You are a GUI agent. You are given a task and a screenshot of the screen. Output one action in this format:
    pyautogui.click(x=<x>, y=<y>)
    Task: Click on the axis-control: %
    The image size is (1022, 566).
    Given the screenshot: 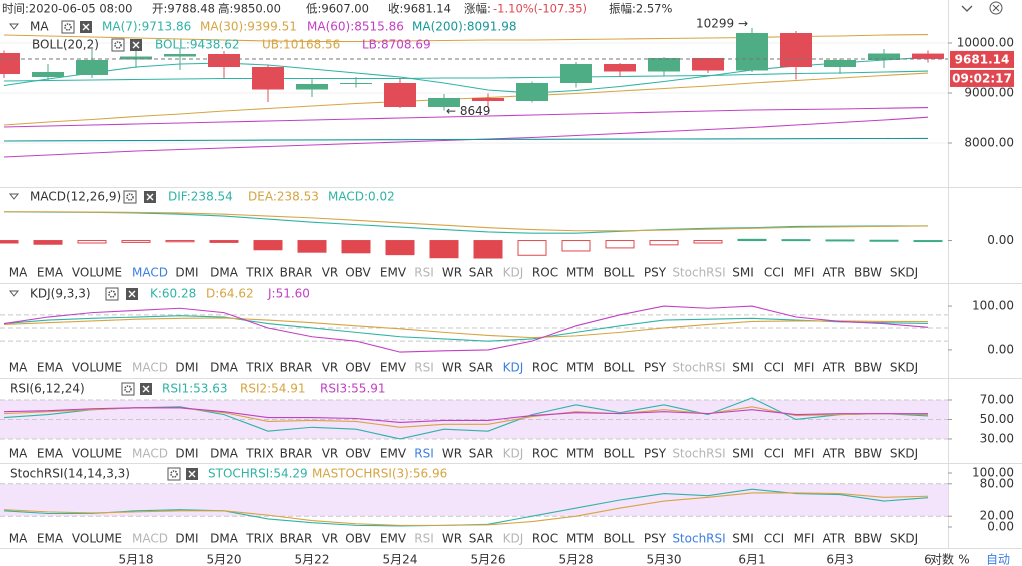 What is the action you would take?
    pyautogui.click(x=963, y=559)
    